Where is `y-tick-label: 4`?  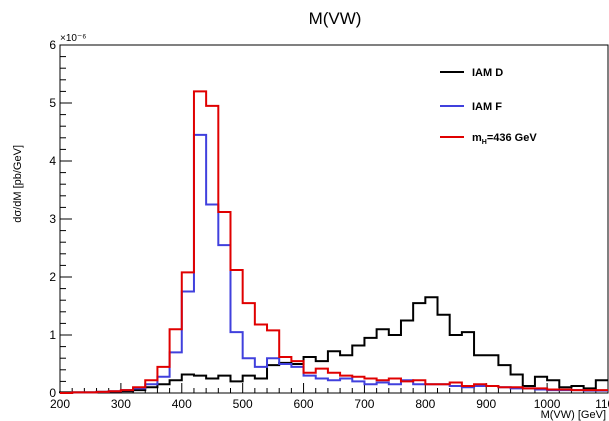
y-tick-label: 4 is located at coordinates (52, 161).